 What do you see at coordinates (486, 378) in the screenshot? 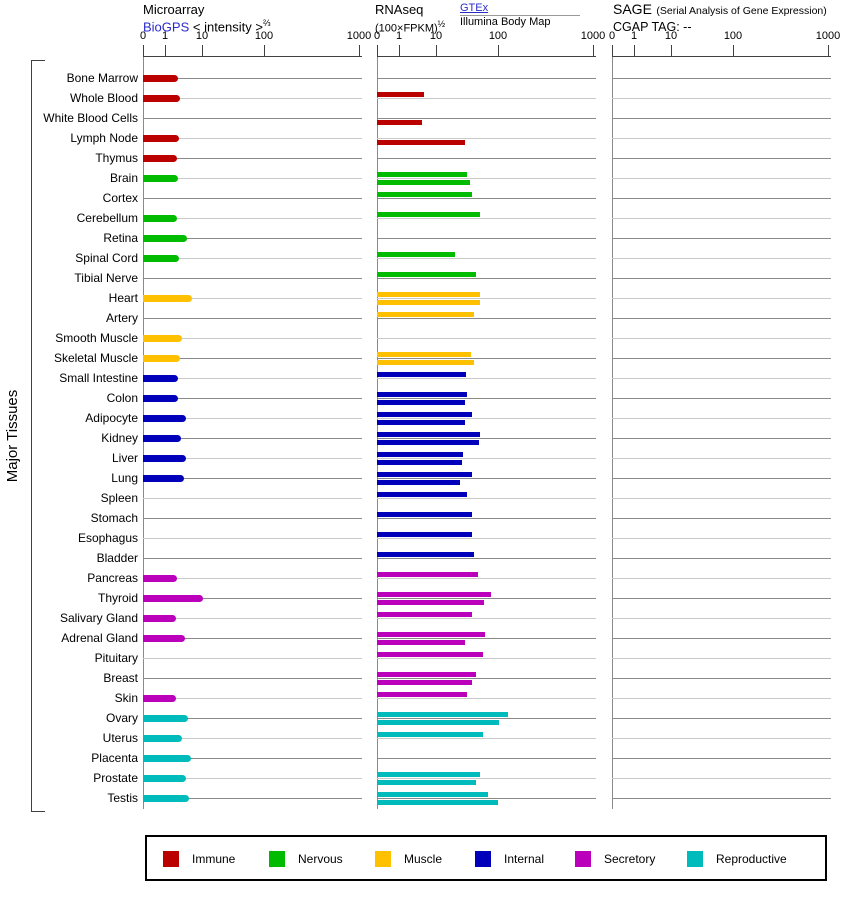
I see `row-line-small-intestine` at bounding box center [486, 378].